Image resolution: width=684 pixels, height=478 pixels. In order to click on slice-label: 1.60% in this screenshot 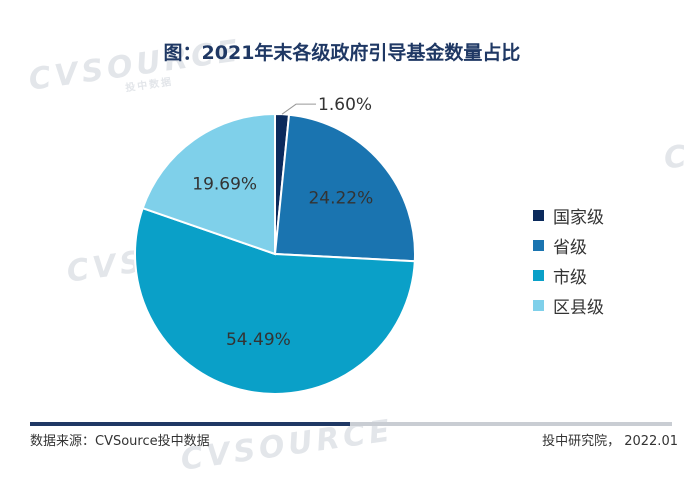, I will do `click(345, 105)`.